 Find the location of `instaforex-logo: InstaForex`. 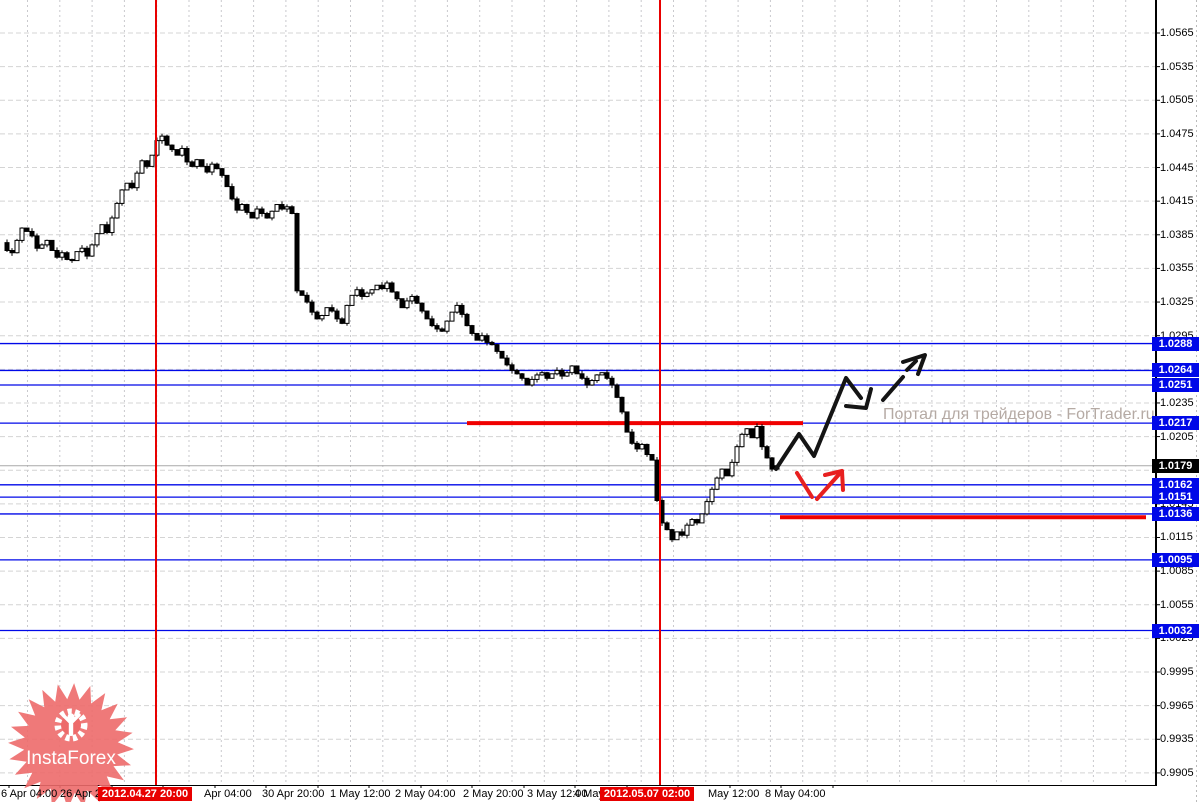

instaforex-logo: InstaForex is located at coordinates (71, 742).